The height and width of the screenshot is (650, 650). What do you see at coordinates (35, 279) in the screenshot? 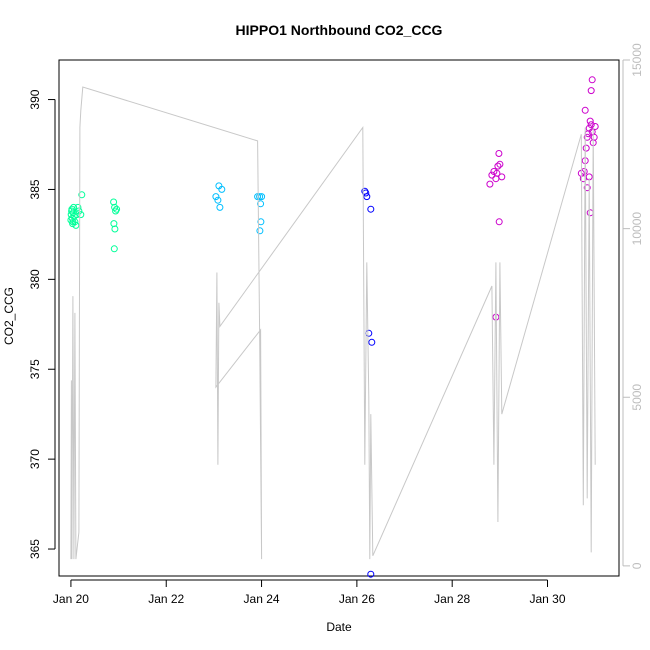
I see `y-left-tick-label: 380` at bounding box center [35, 279].